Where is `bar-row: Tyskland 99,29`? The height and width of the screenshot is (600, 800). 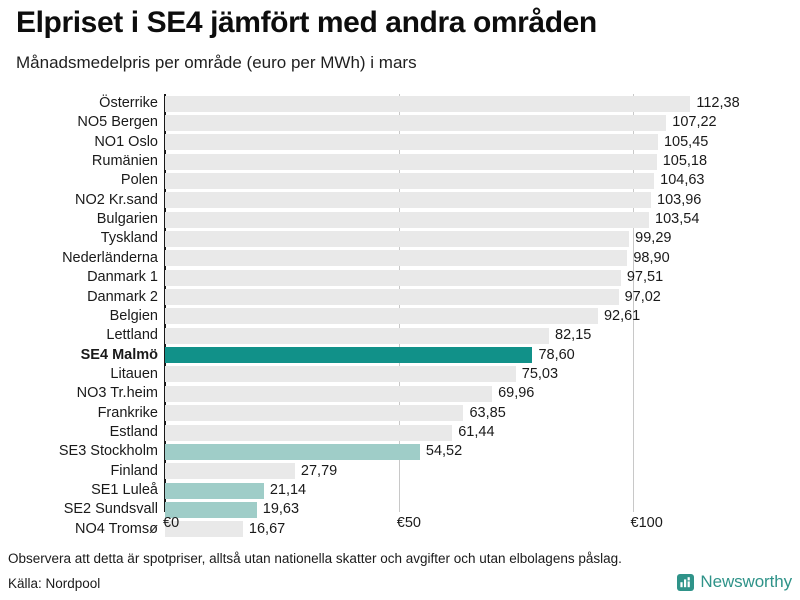 bar-row: Tyskland 99,29 is located at coordinates (400, 238).